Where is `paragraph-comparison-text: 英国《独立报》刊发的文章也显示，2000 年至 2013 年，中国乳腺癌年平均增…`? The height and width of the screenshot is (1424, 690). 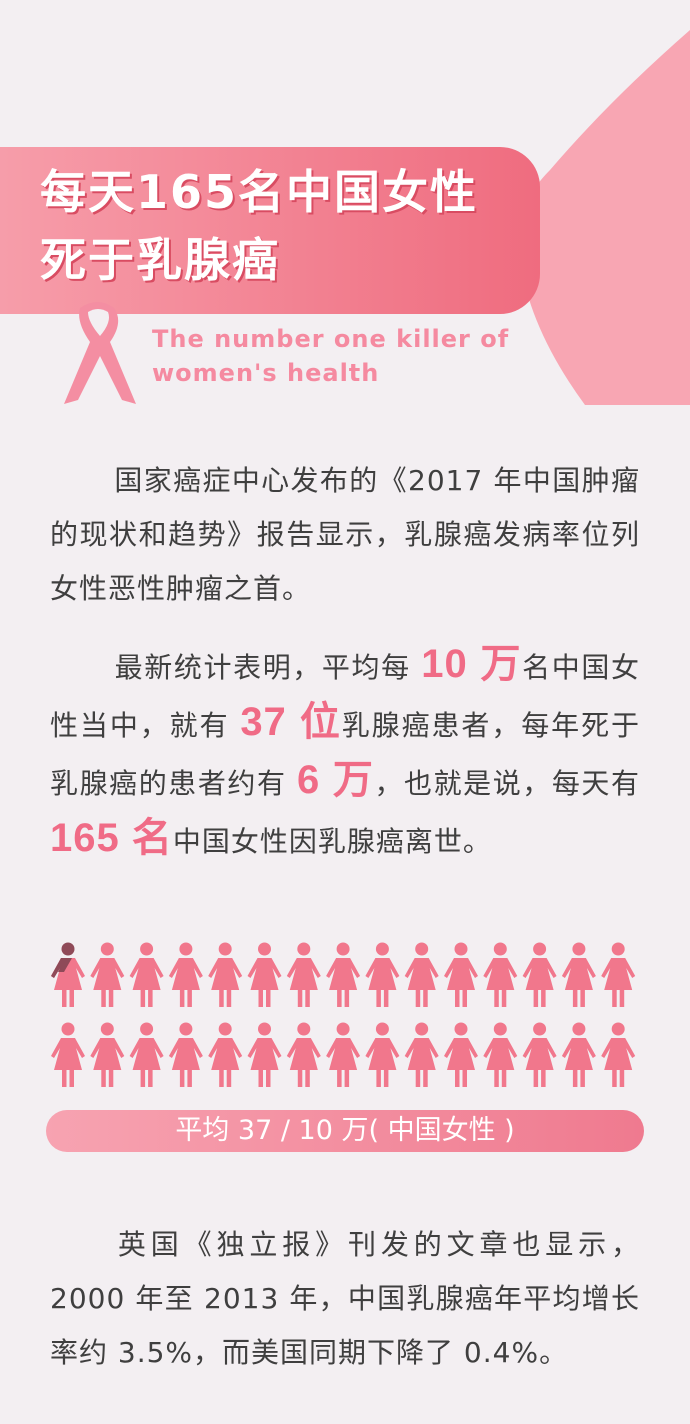 paragraph-comparison-text: 英国《独立报》刊发的文章也显示，2000 年至 2013 年，中国乳腺癌年平均增… is located at coordinates (345, 1298).